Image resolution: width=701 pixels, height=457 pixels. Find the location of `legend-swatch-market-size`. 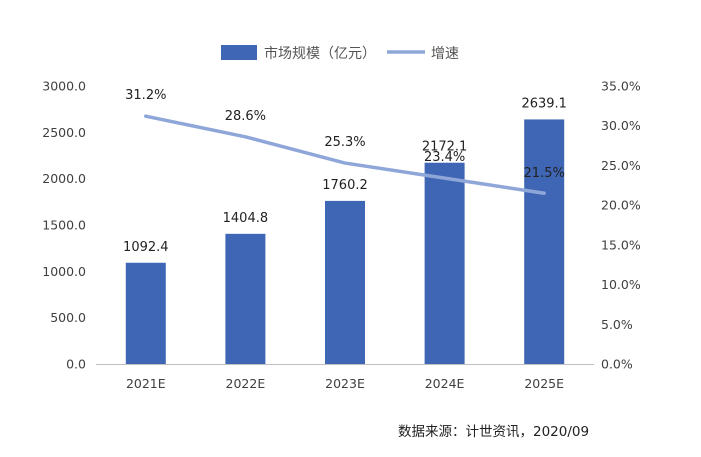

legend-swatch-market-size is located at coordinates (239, 52).